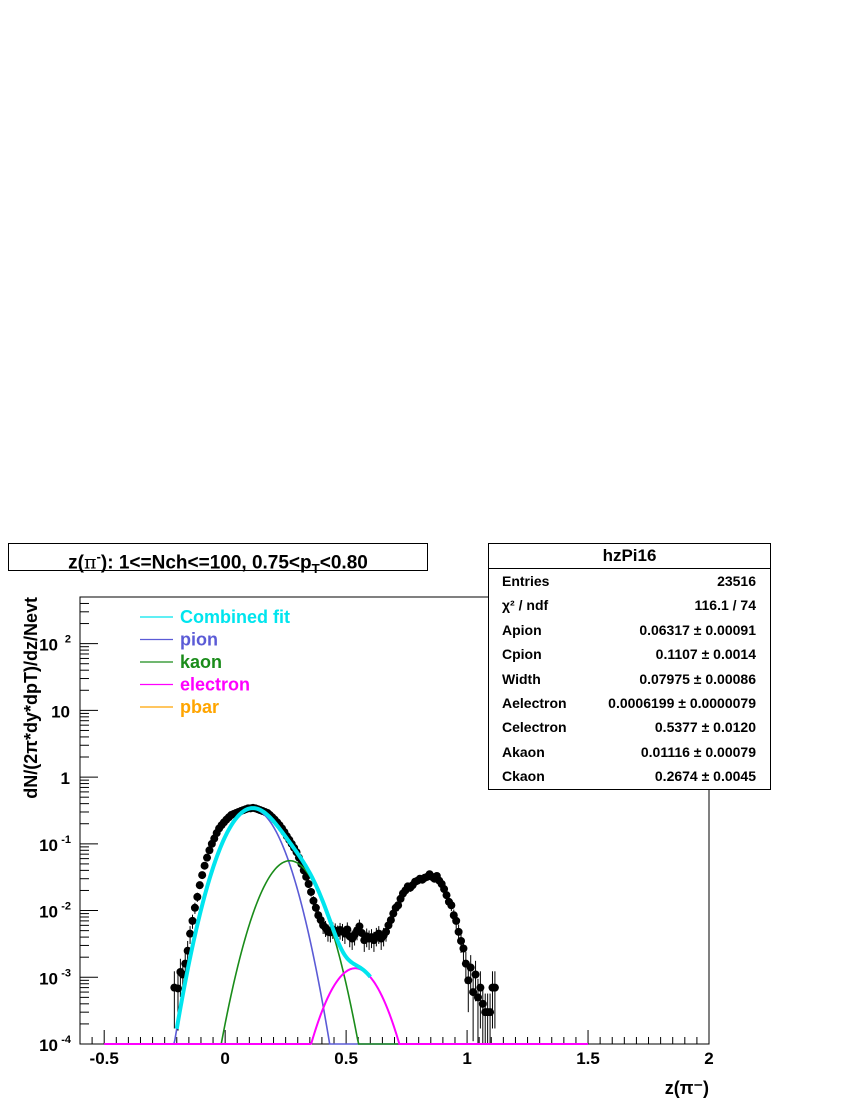 This screenshot has height=1100, width=850. I want to click on y-tick-exponent: -1, so click(66, 840).